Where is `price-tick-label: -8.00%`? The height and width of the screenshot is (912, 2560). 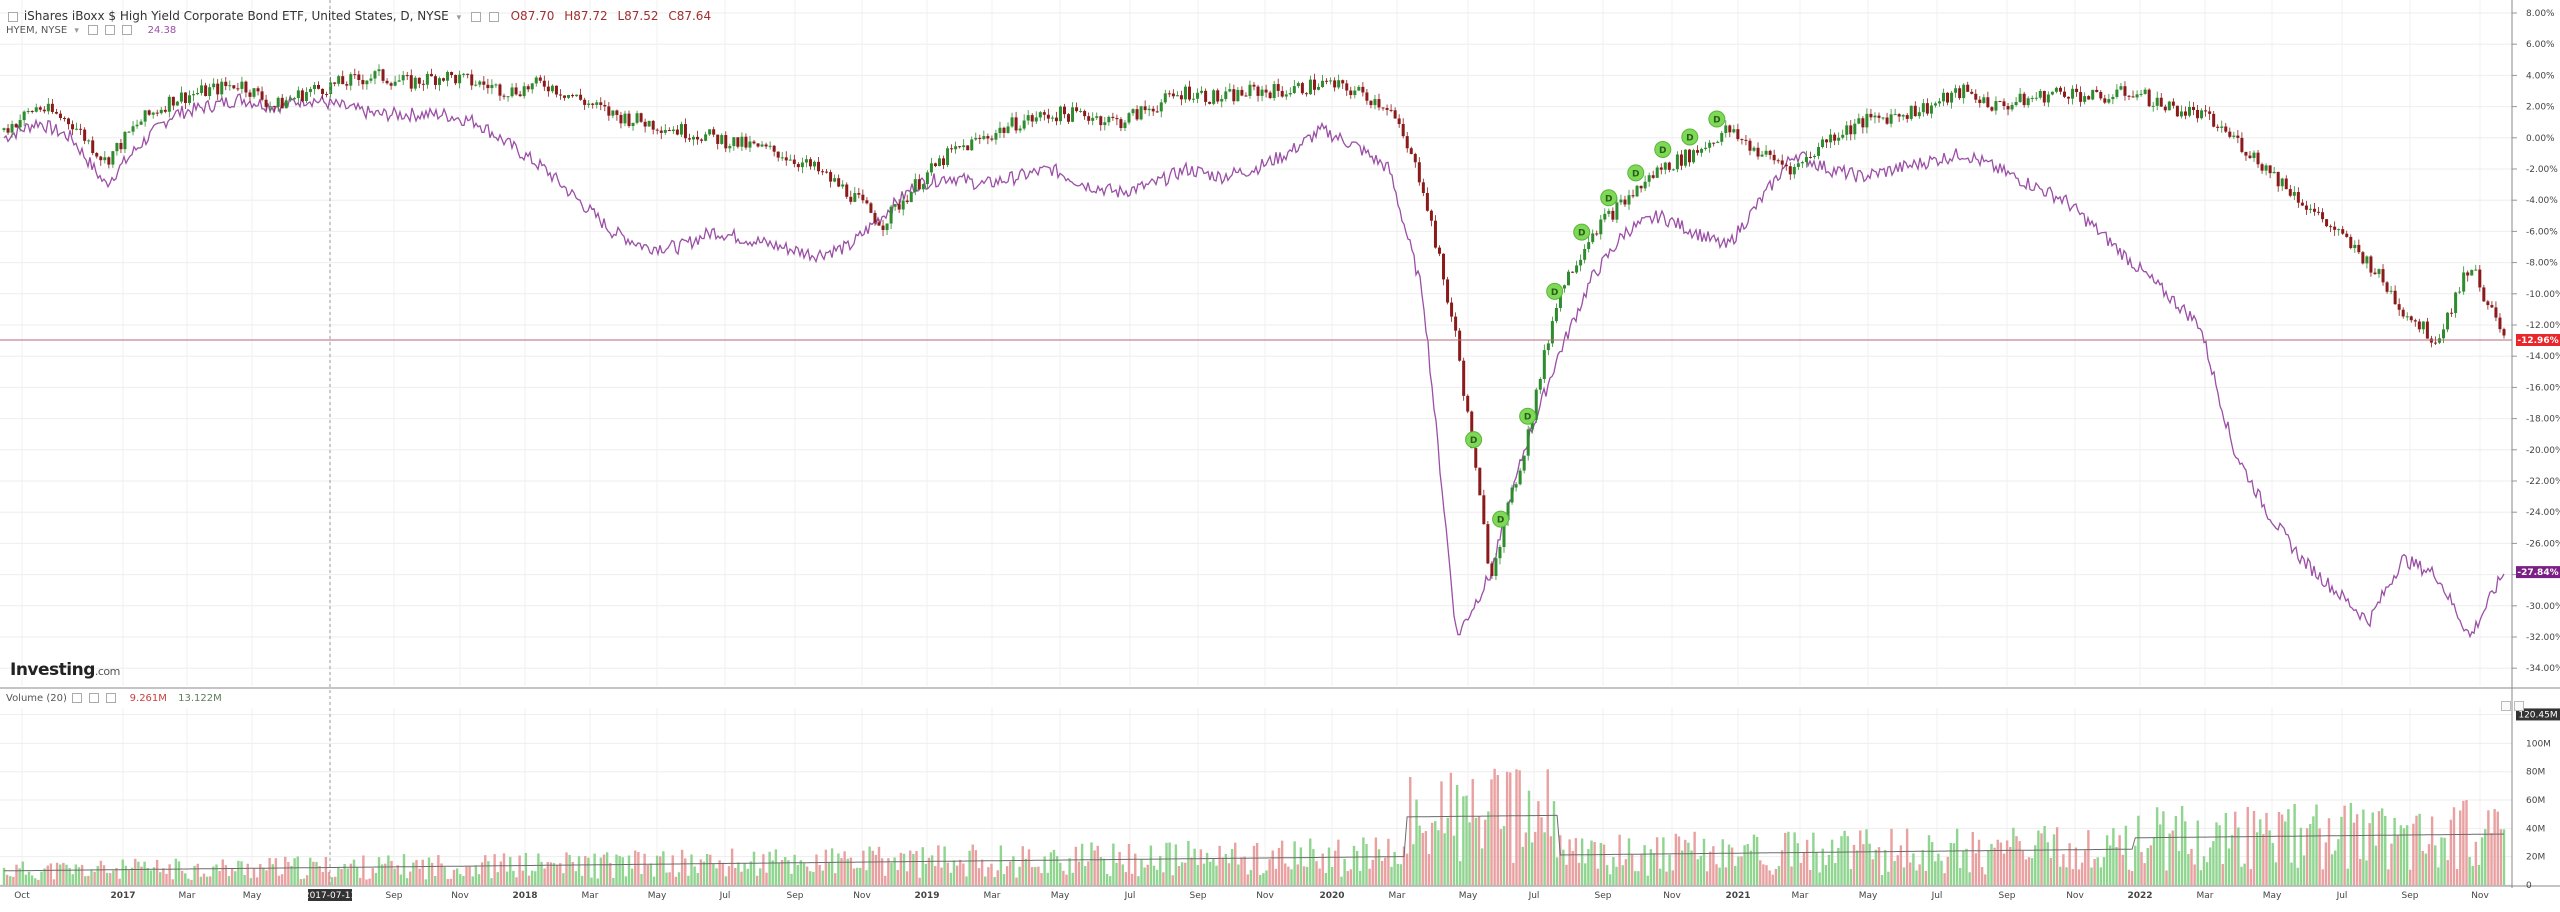 price-tick-label: -8.00% is located at coordinates (2542, 264).